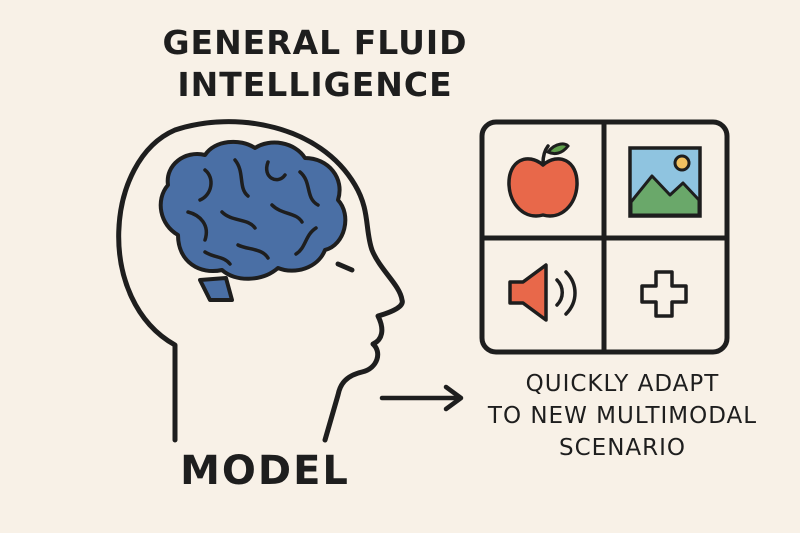 The image size is (800, 533). I want to click on title-line-2: INTELLIGENCE, so click(315, 84).